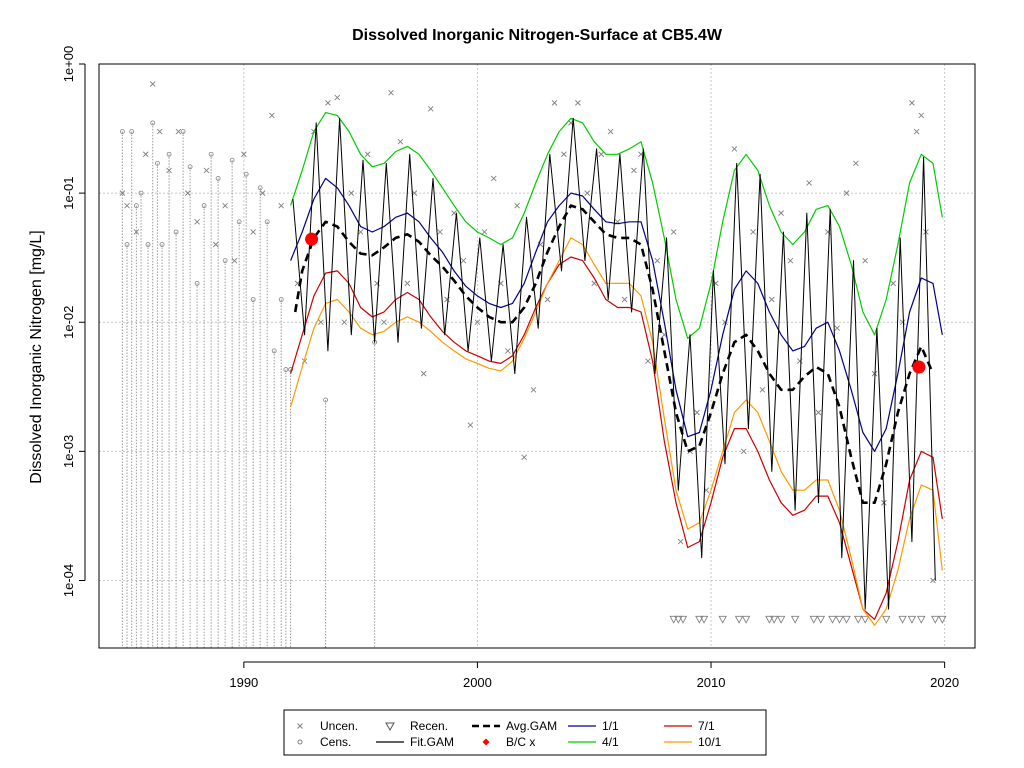  Describe the element at coordinates (68, 322) in the screenshot. I see `y-tick-label: 1e-02` at that location.